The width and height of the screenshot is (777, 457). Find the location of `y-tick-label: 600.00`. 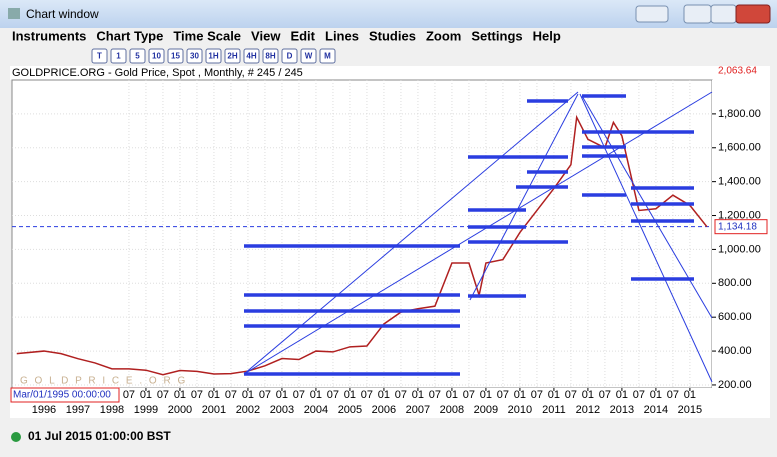

y-tick-label: 600.00 is located at coordinates (735, 317).